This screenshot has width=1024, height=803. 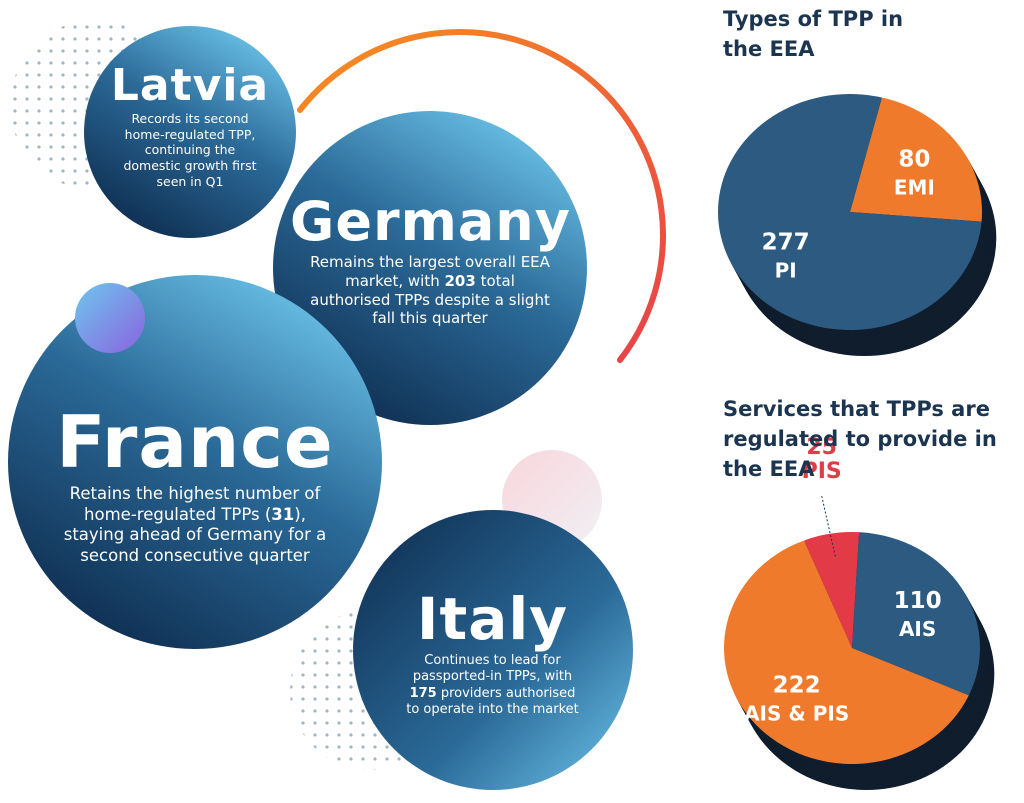 I want to click on highlight-number: 175, so click(x=423, y=693).